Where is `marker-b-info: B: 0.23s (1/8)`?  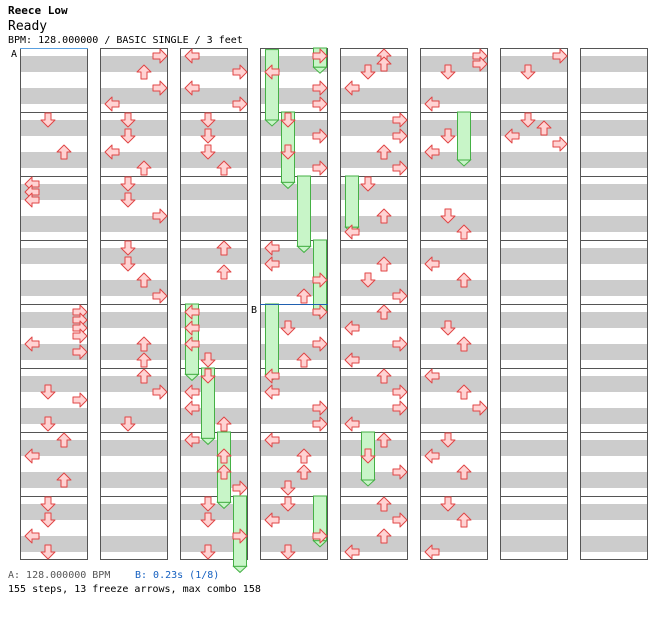 marker-b-info: B: 0.23s (1/8) is located at coordinates (177, 575).